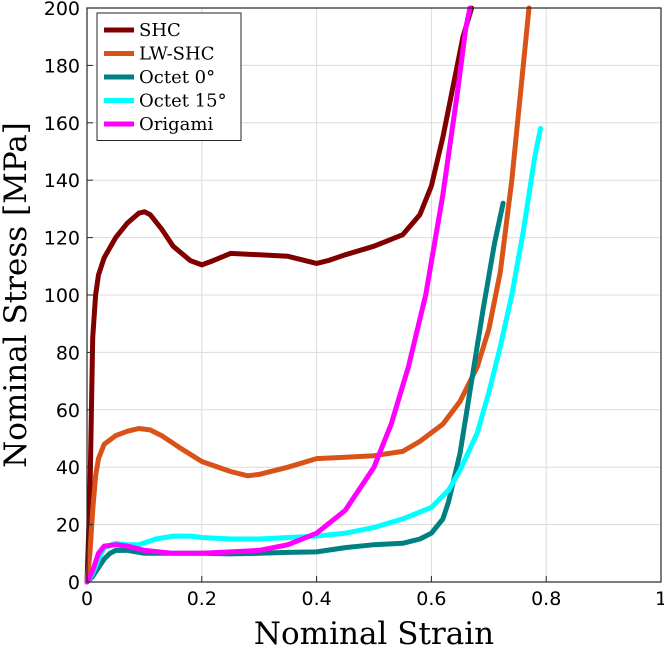 The height and width of the screenshot is (650, 664). I want to click on y-tick-label: 160, so click(62, 124).